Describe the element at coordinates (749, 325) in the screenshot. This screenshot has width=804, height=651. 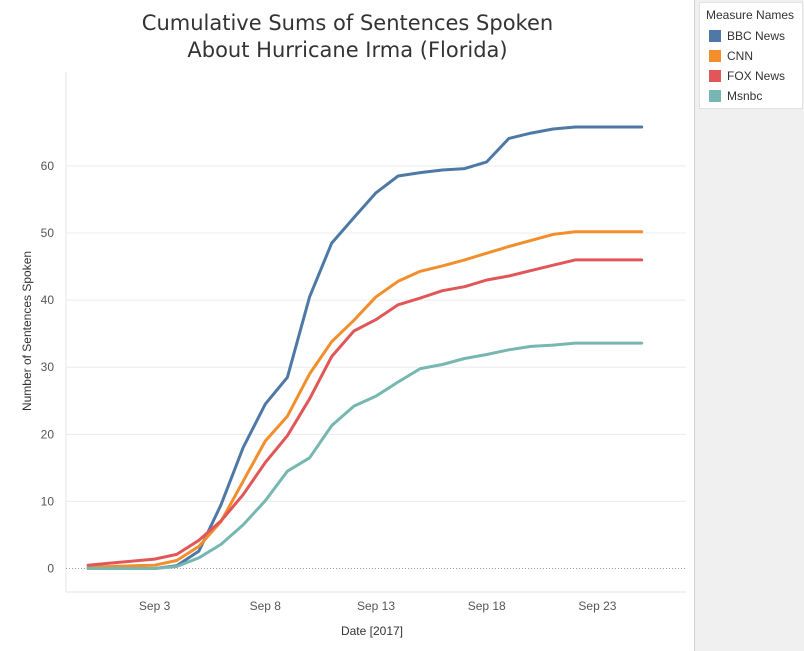
I see `legend-panel: Measure Names BBC News CNN FOX News Msnbc` at that location.